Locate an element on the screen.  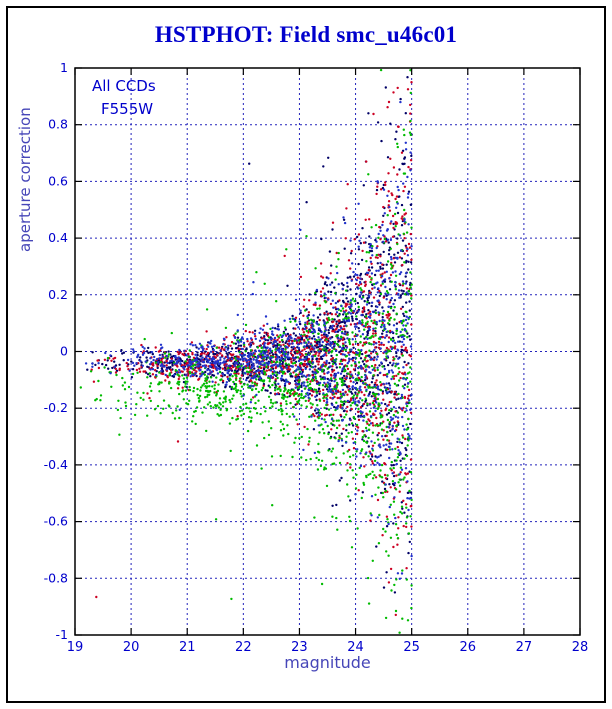
svg-text: -0.8 is located at coordinates (56, 577).